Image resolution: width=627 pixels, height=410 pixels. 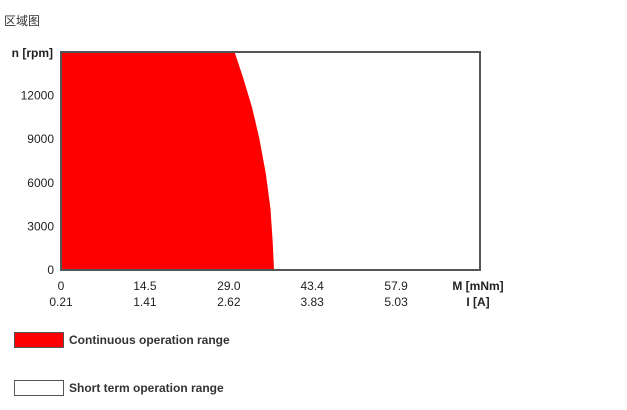 What do you see at coordinates (396, 286) in the screenshot?
I see `x-tick-label: 57.9` at bounding box center [396, 286].